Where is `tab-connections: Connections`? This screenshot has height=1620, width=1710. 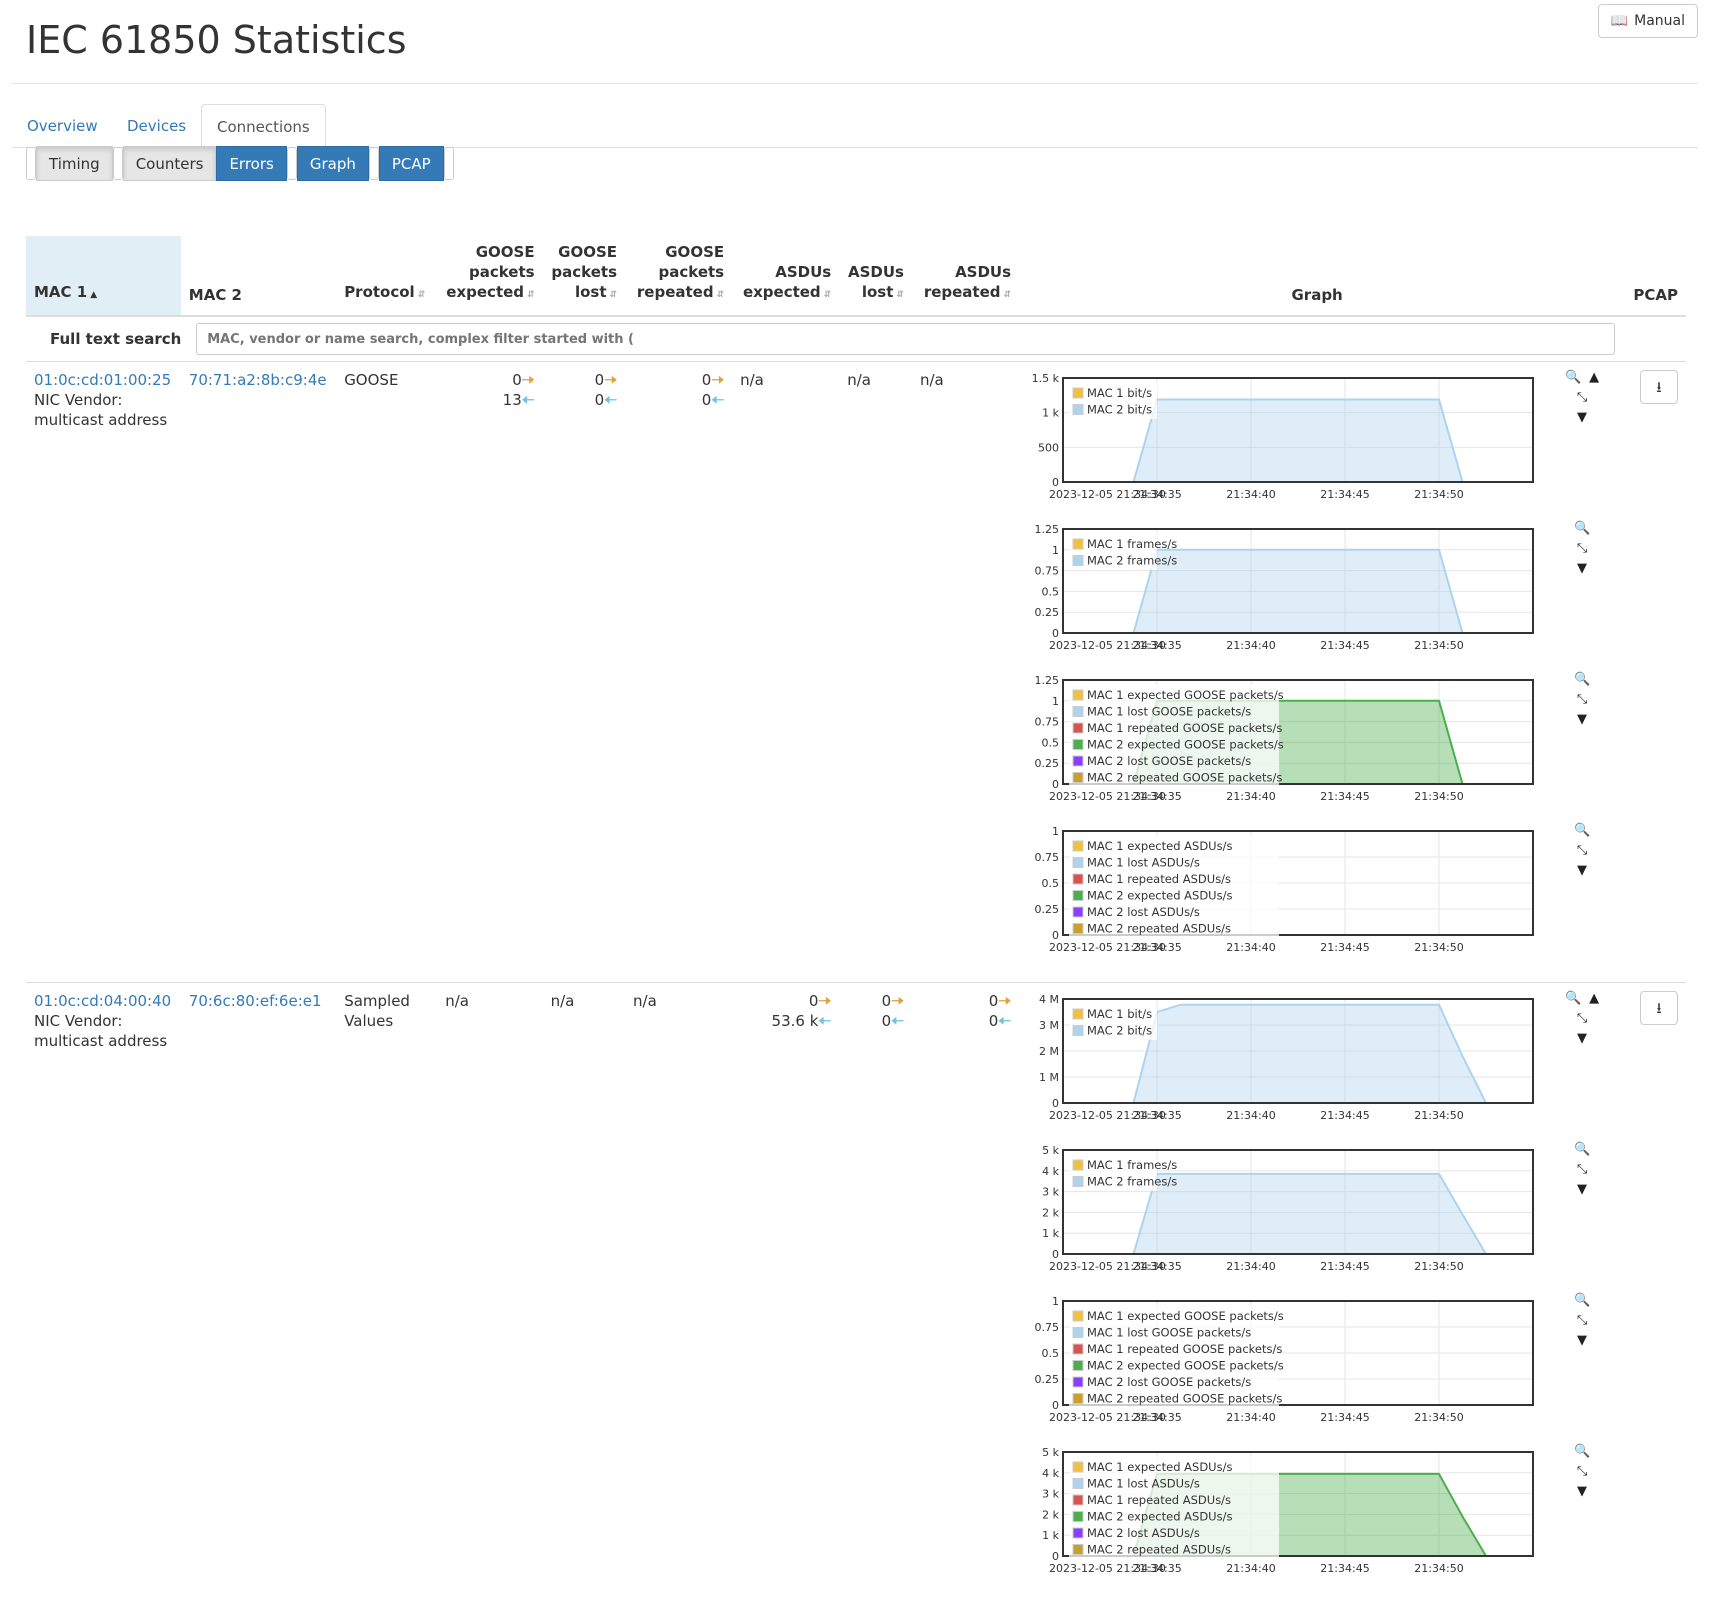
tab-connections: Connections is located at coordinates (263, 126).